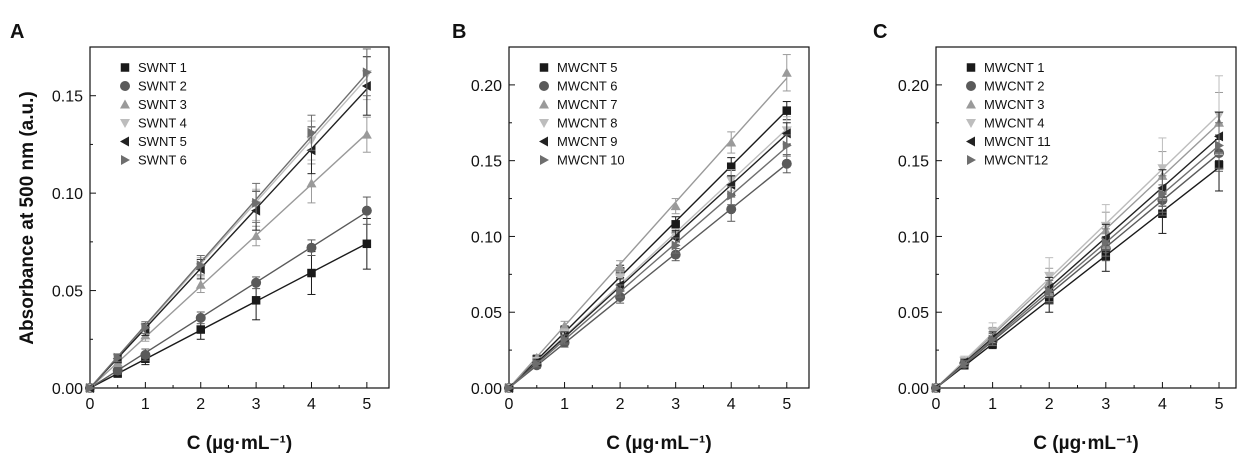 Image resolution: width=1252 pixels, height=460 pixels. I want to click on legend-label: MWCNT 5, so click(587, 67).